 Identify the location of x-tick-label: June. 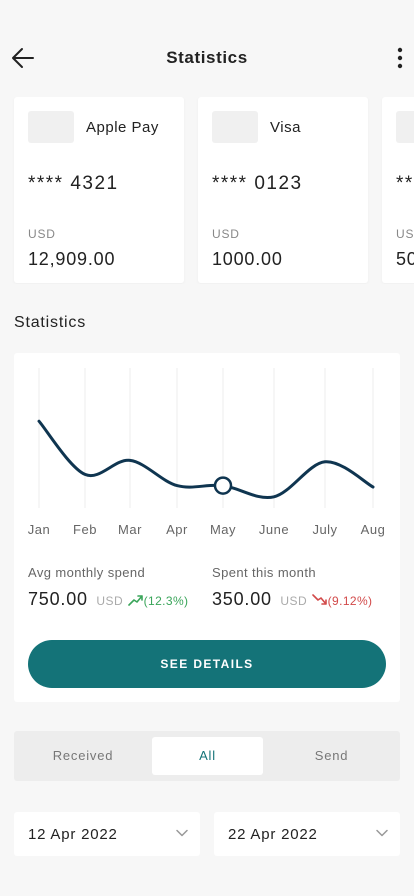
(274, 529).